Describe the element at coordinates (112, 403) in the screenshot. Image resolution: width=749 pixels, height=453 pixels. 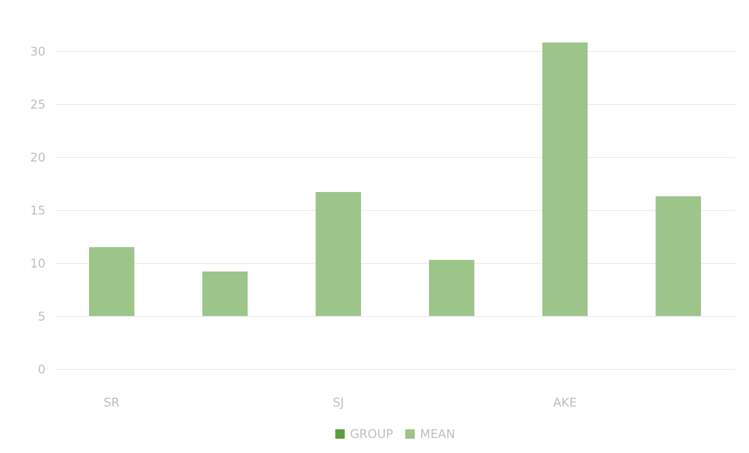
I see `x-tick-label: SR` at that location.